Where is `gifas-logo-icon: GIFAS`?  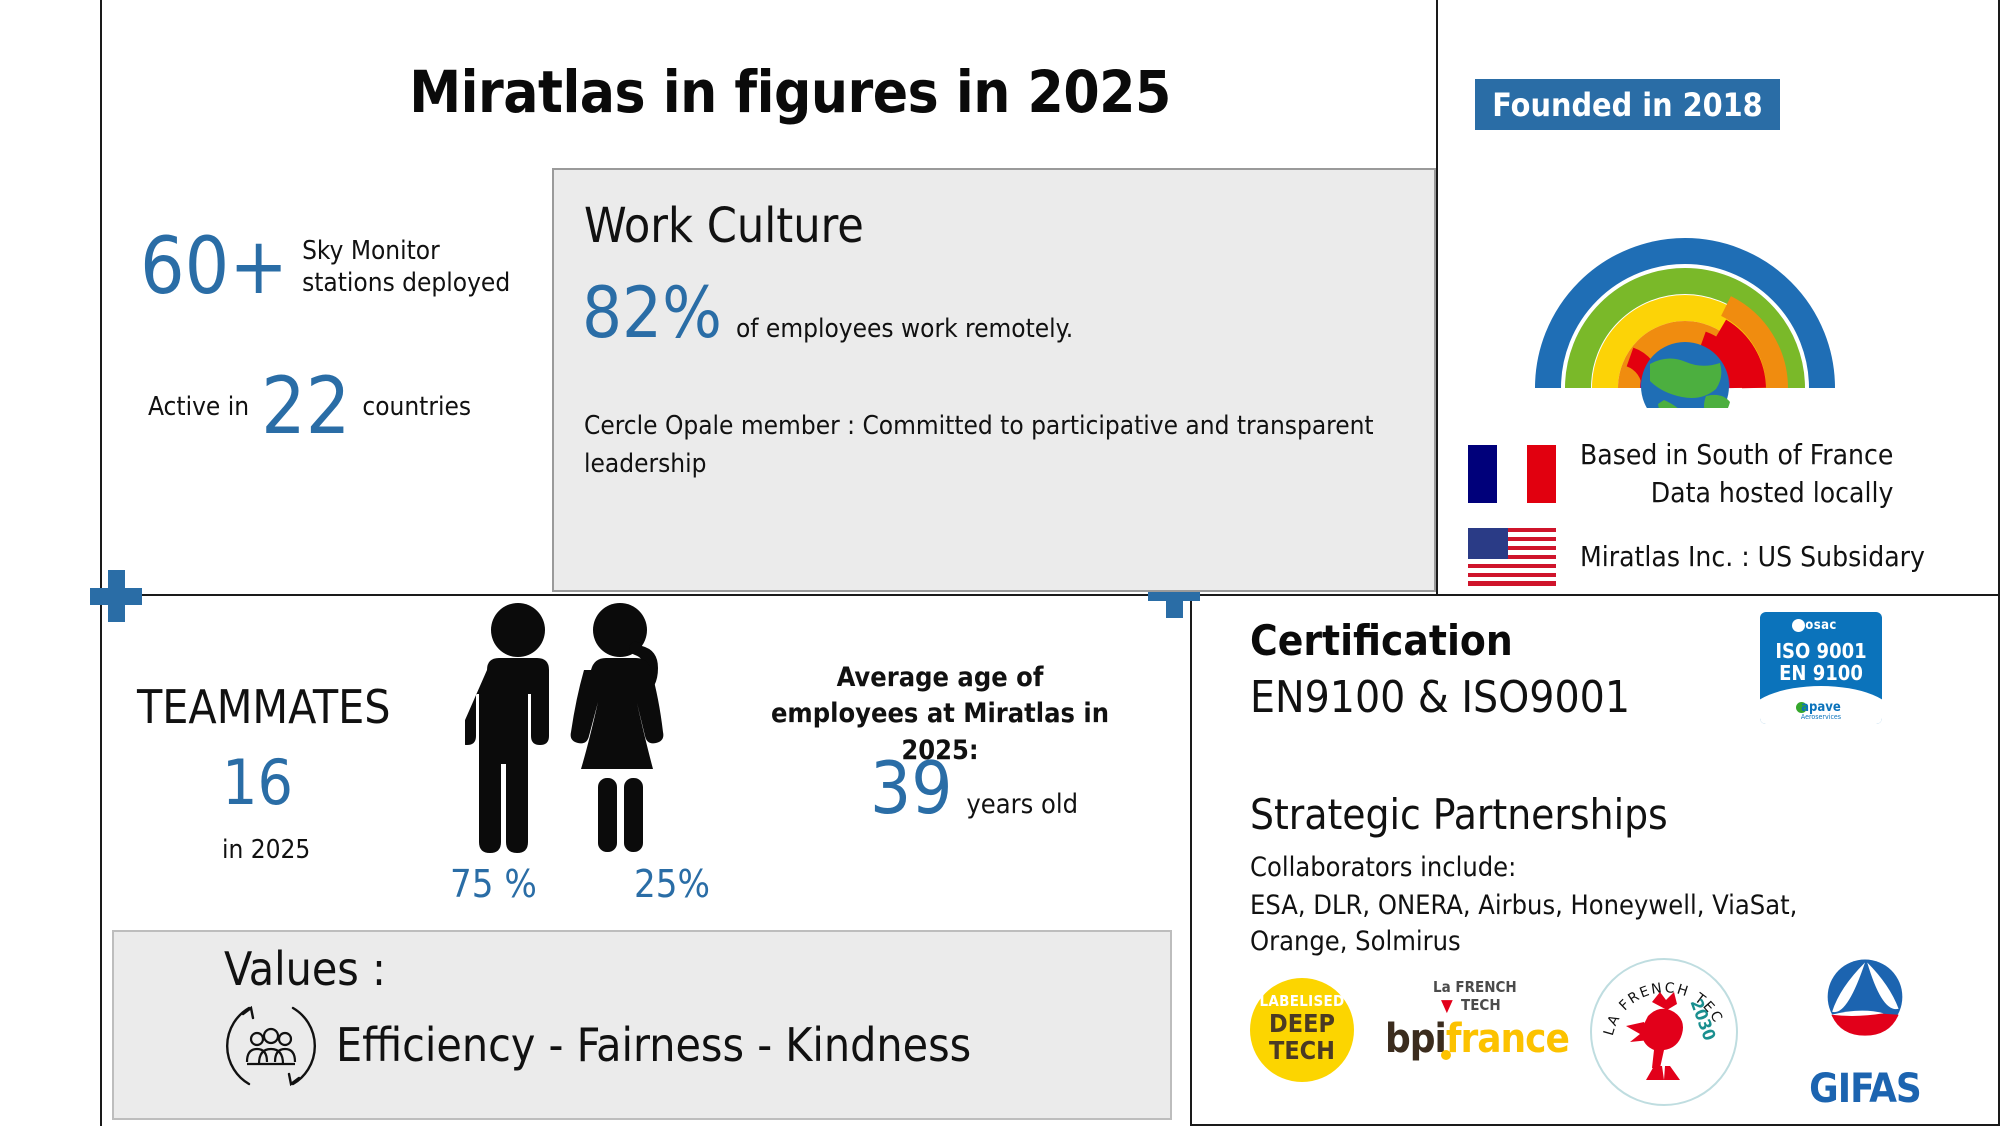 gifas-logo-icon: GIFAS is located at coordinates (1865, 1035).